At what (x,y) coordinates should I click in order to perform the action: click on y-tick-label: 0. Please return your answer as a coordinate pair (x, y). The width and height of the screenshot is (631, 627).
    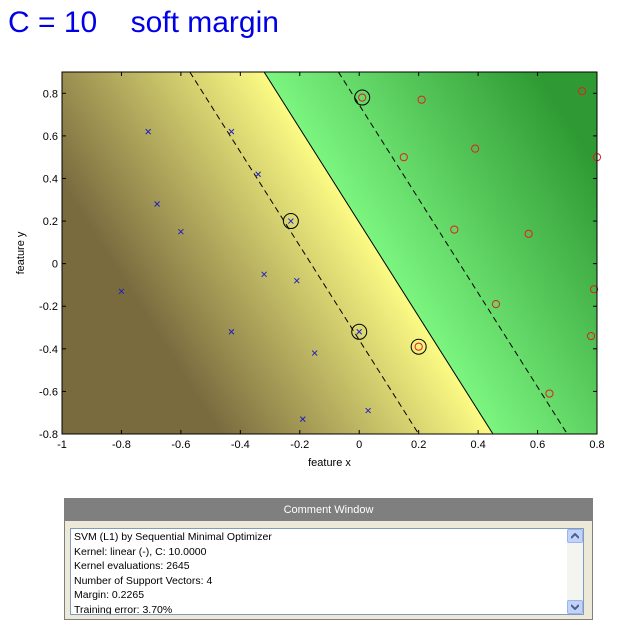
    Looking at the image, I should click on (55, 265).